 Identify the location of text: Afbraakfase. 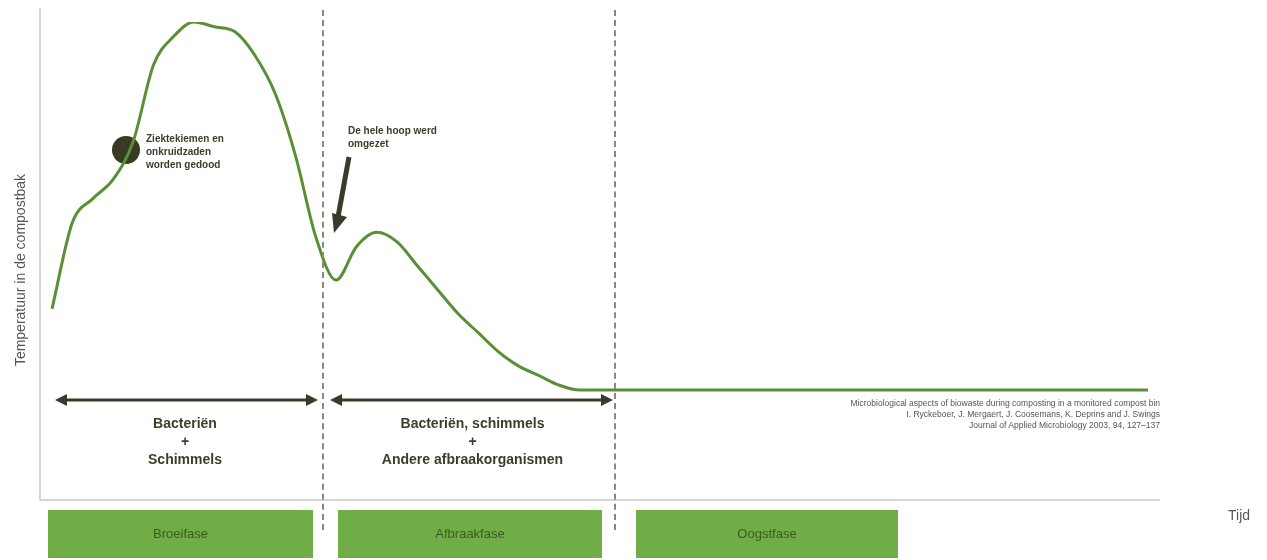
(470, 534).